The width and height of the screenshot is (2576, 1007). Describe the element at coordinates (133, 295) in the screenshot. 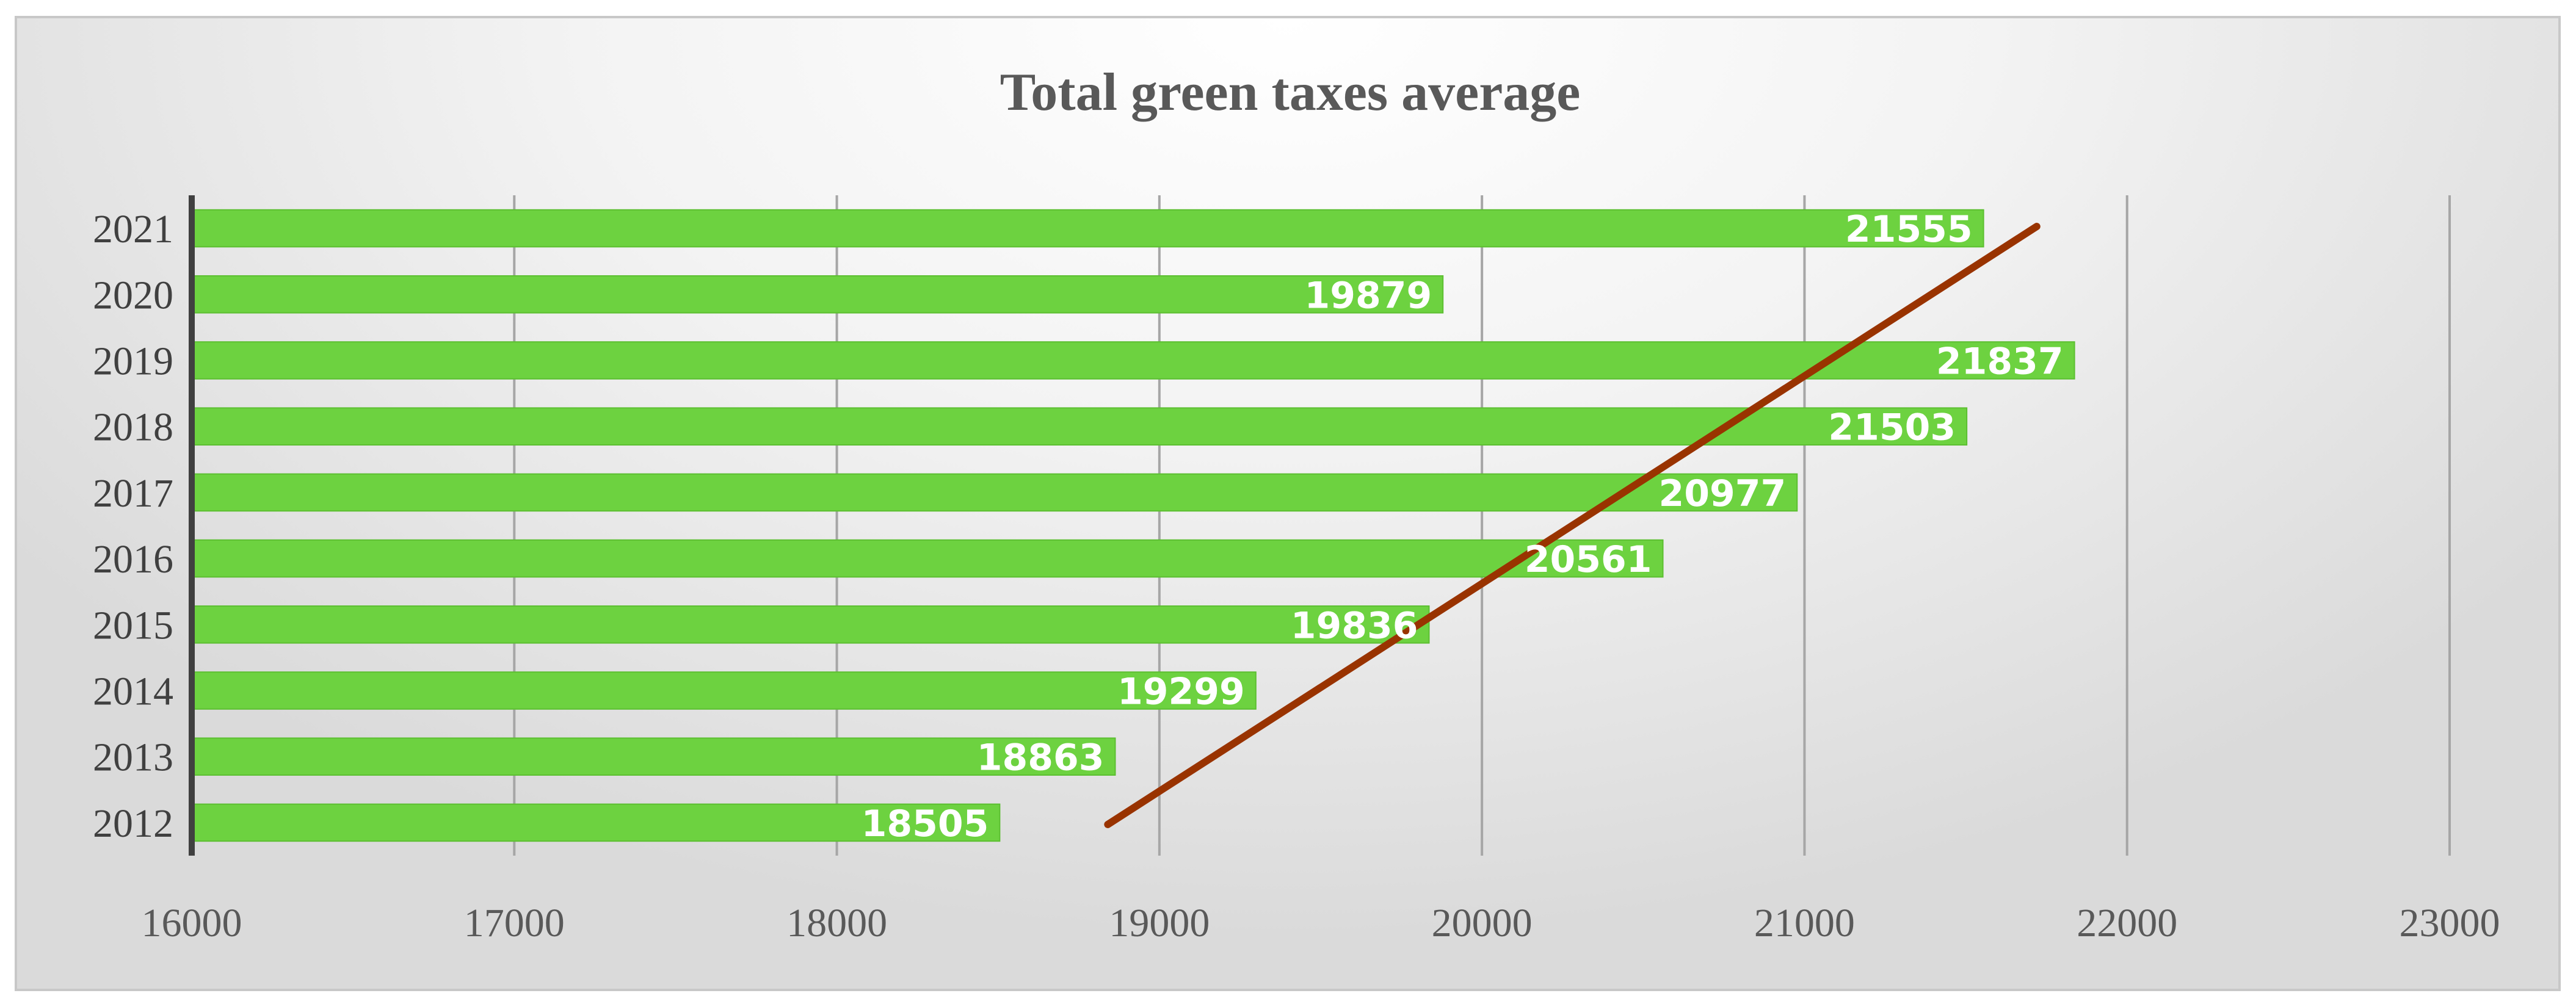

I see `y-tick-label: 2020` at that location.